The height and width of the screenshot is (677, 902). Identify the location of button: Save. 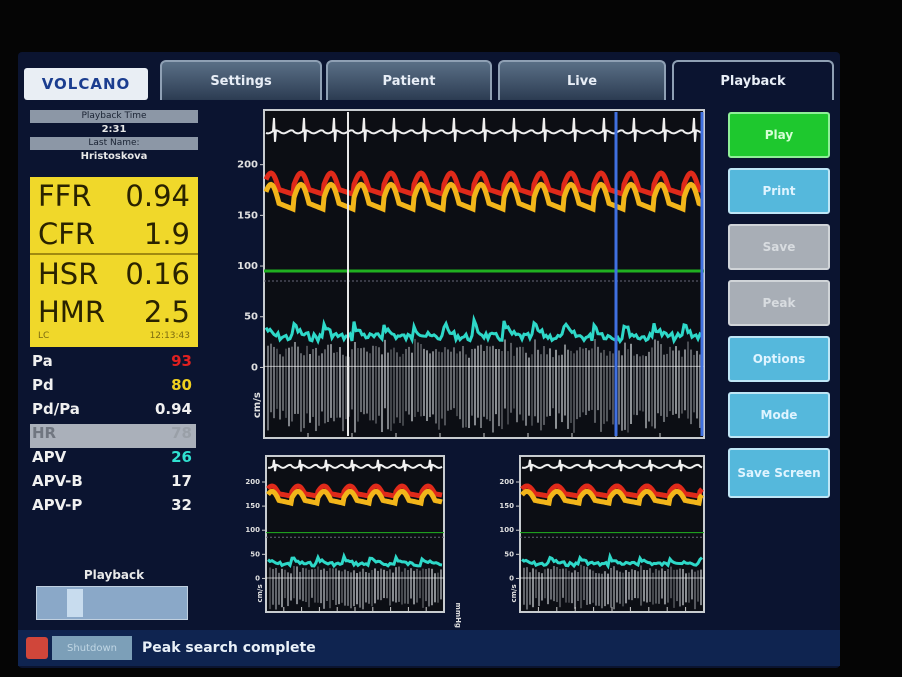
(779, 247).